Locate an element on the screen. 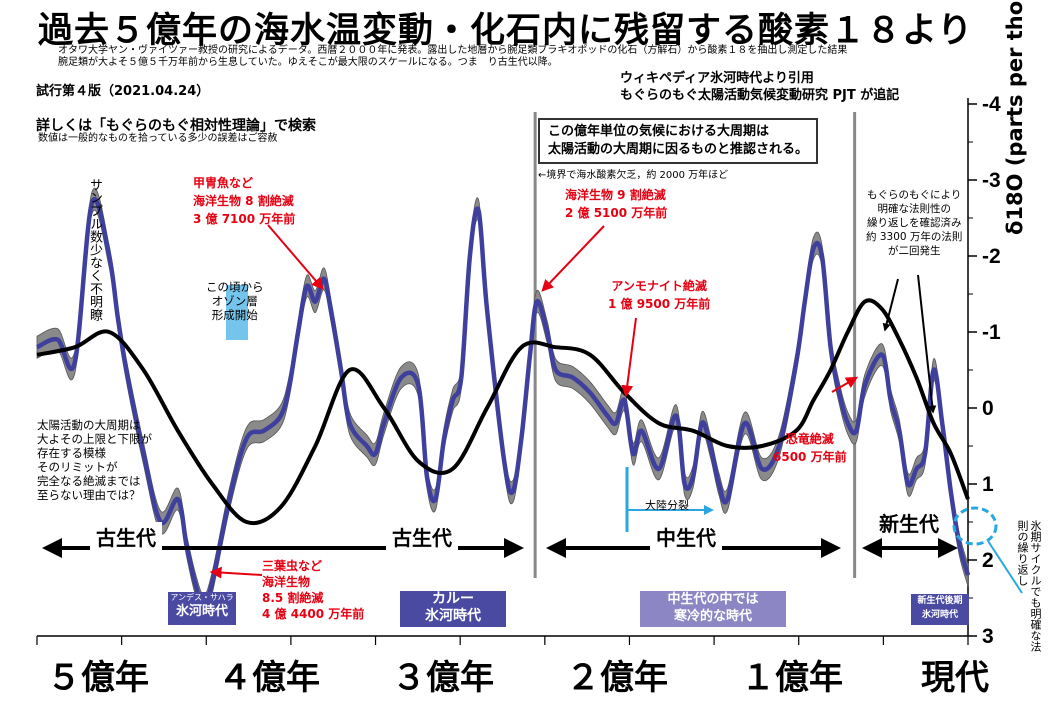  glacial-cycle-note: 氷期サイクルでも明確な法則の繰り返し is located at coordinates (1029, 586).